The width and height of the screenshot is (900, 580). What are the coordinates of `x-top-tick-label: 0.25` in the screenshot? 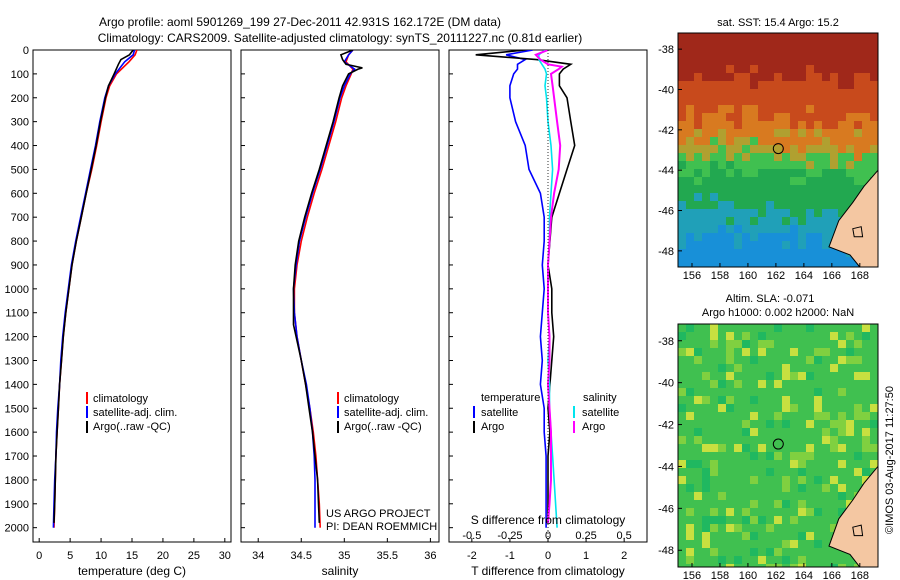 It's located at (585, 536).